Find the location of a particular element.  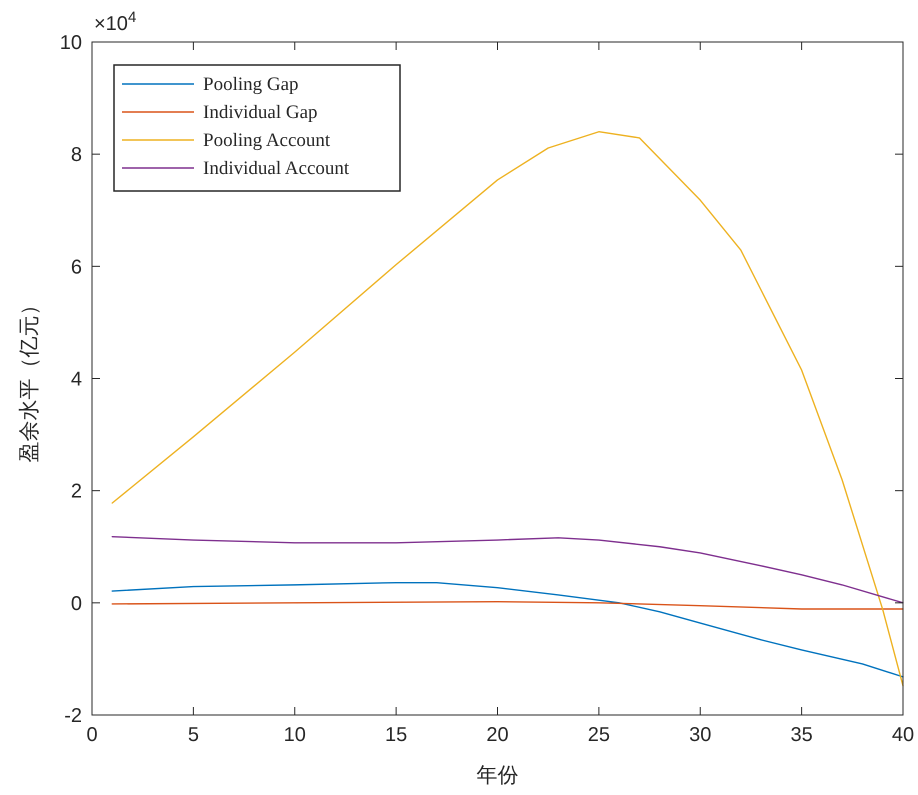

x-axis-title: 年份 is located at coordinates (497, 775).